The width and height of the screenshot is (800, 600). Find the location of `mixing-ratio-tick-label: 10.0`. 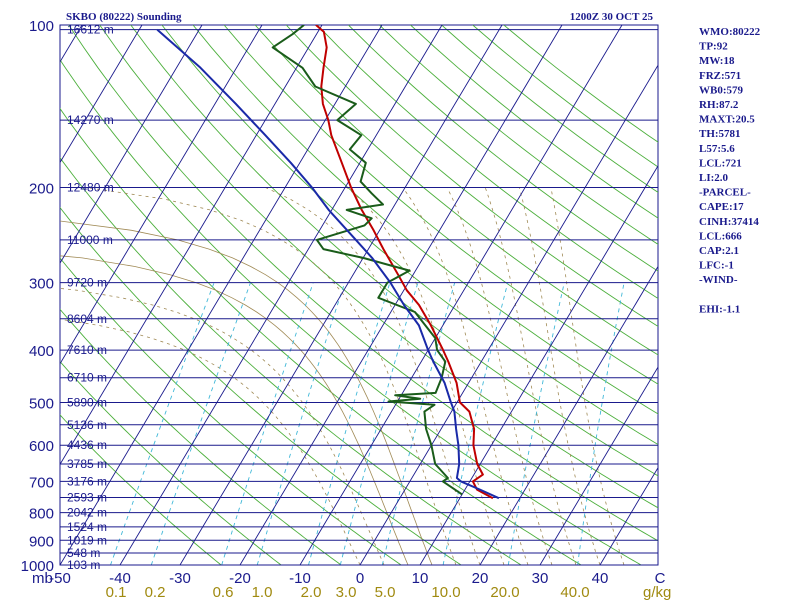

mixing-ratio-tick-label: 10.0 is located at coordinates (445, 592).